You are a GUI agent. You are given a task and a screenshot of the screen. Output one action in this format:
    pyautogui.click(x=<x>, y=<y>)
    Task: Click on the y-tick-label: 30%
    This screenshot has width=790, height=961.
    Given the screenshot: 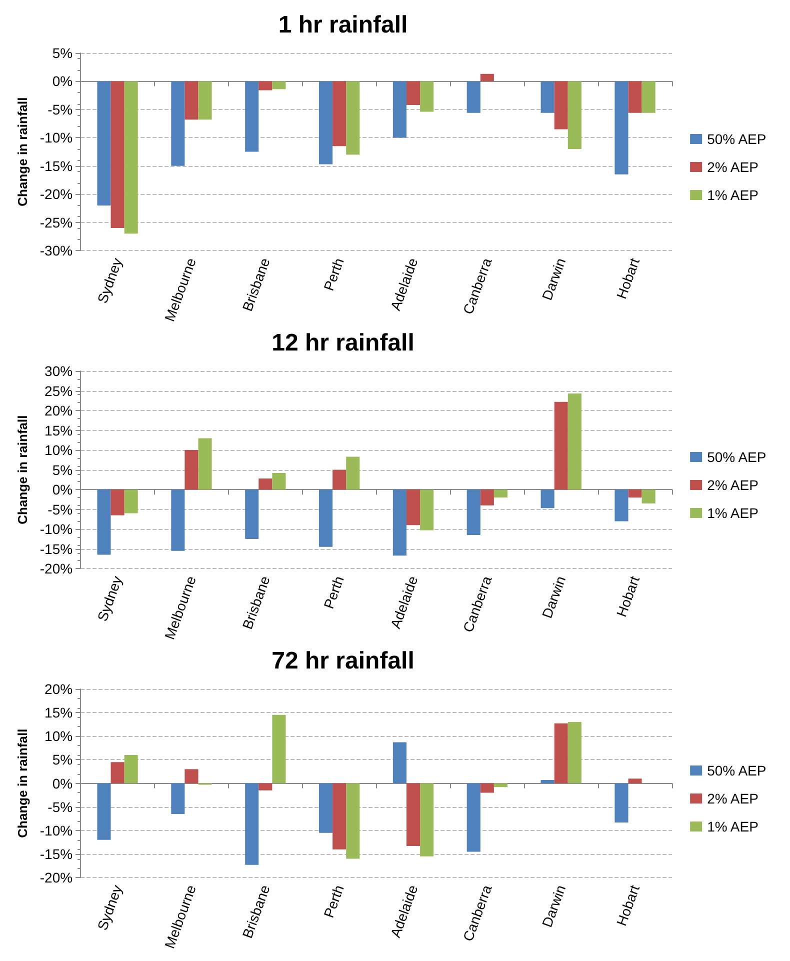 What is the action you would take?
    pyautogui.click(x=58, y=371)
    